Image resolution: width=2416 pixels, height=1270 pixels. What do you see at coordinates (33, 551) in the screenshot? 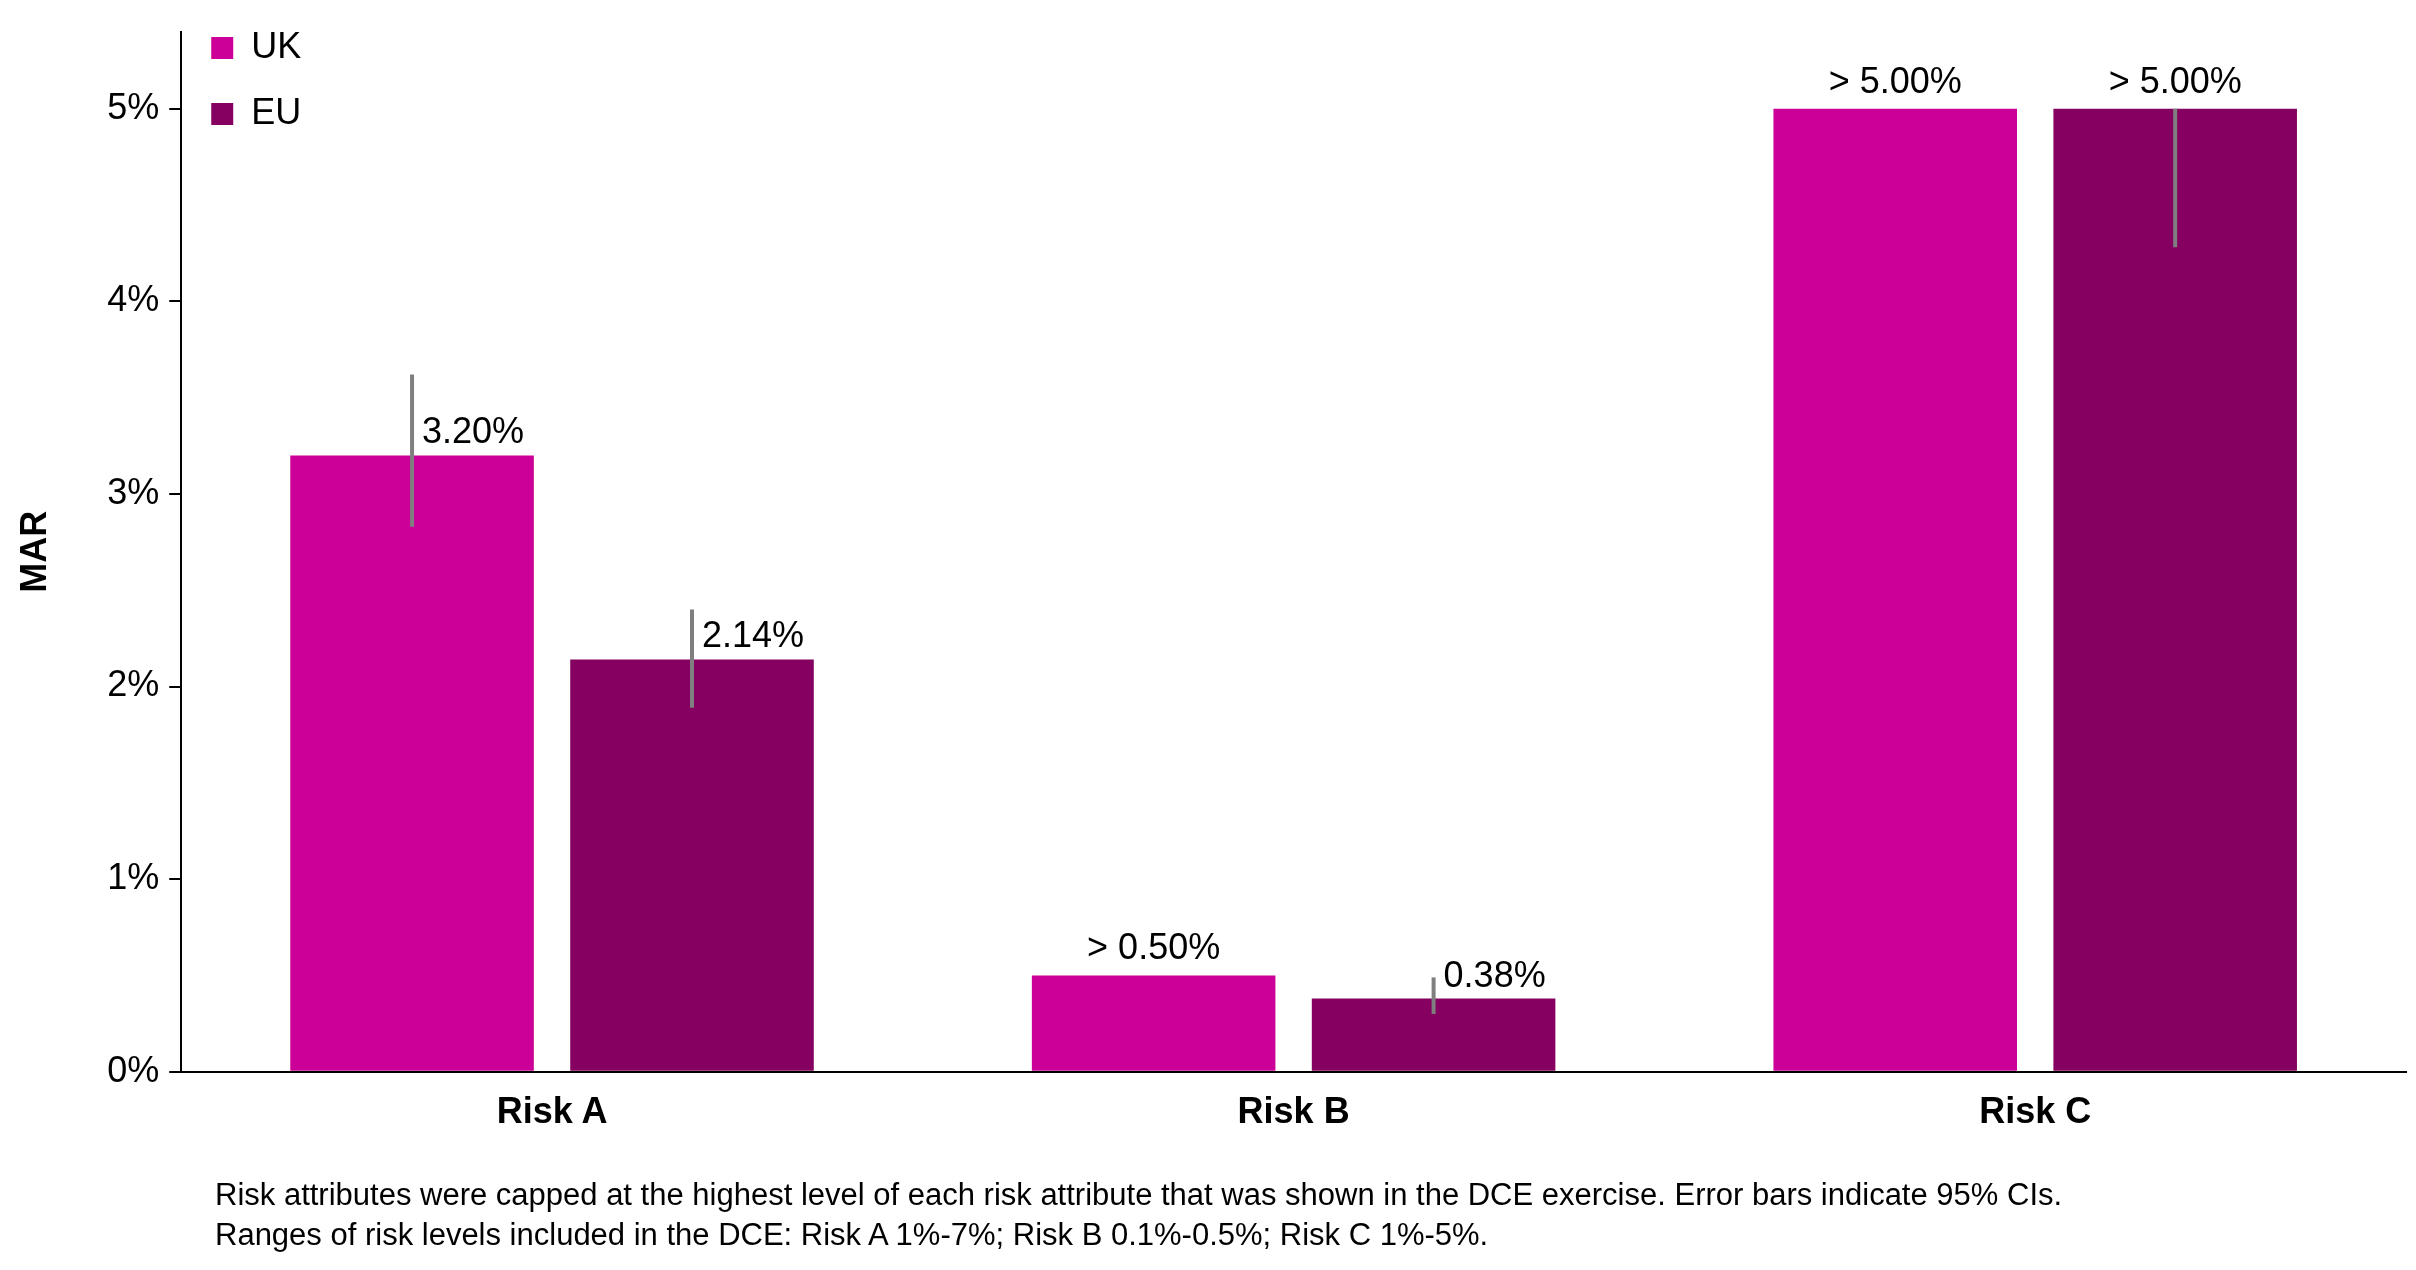
I see `y-axis-title: MAR` at bounding box center [33, 551].